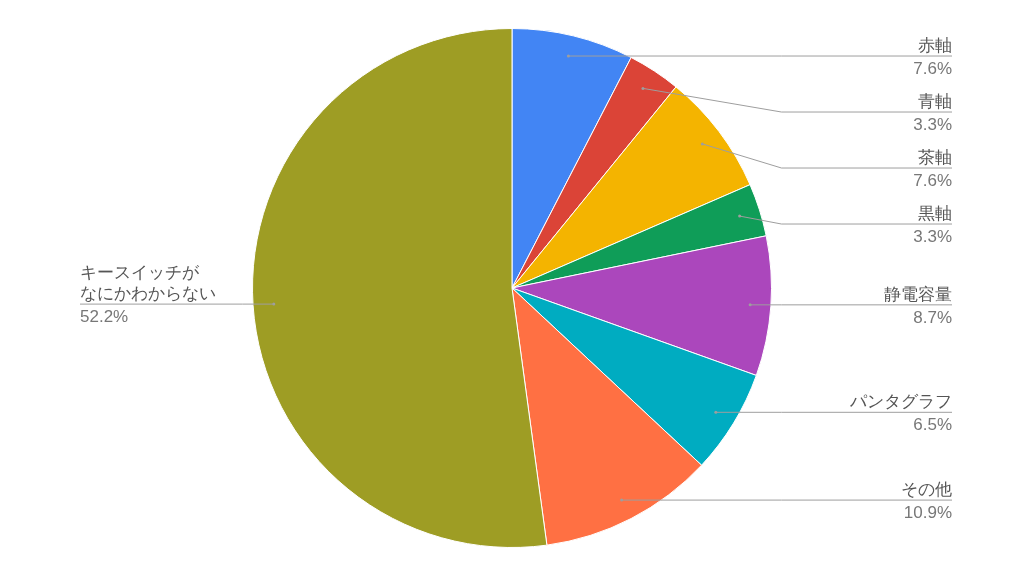 This screenshot has width=1024, height=576. What do you see at coordinates (935, 214) in the screenshot?
I see `slice-label: 黒軸` at bounding box center [935, 214].